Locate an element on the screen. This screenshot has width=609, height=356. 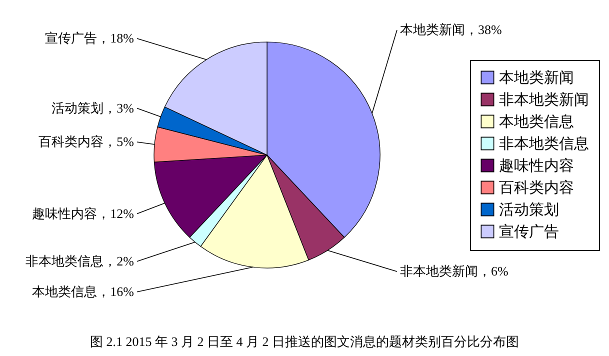
data-label: 百科类内容，5% is located at coordinates (86, 142).